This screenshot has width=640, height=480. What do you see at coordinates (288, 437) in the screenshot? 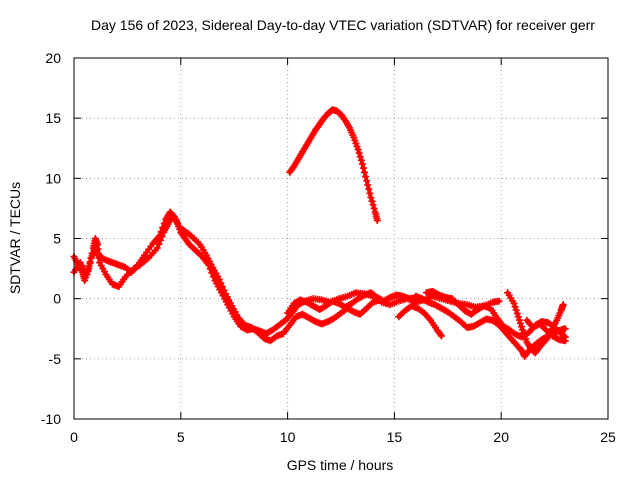
I see `x-tick-label: 10` at bounding box center [288, 437].